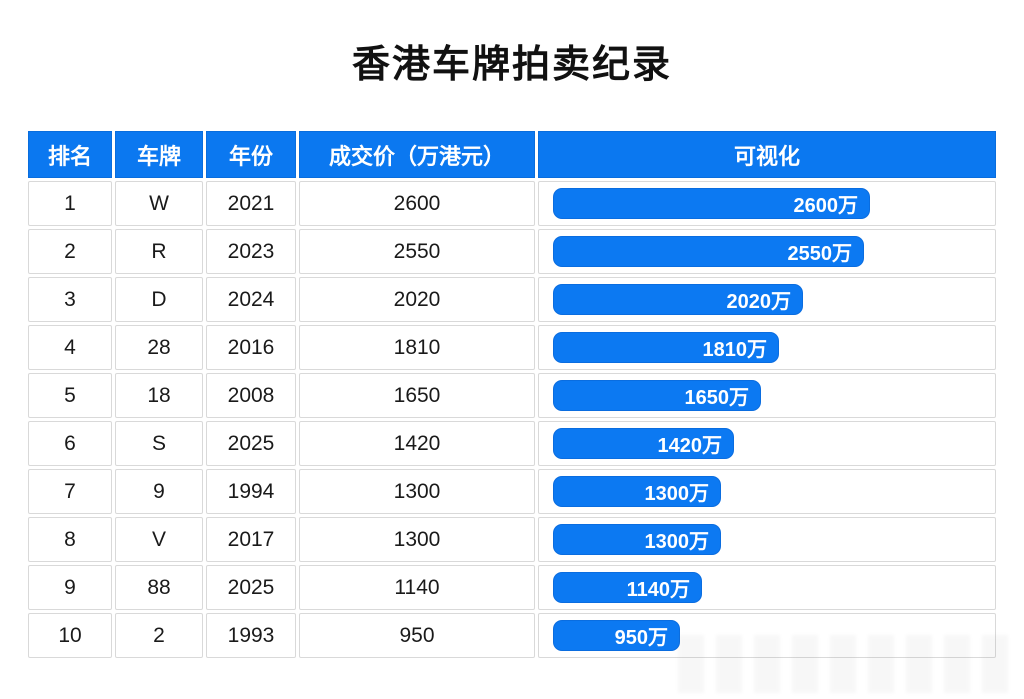 Image resolution: width=1024 pixels, height=699 pixels. What do you see at coordinates (678, 299) in the screenshot?
I see `value-bar: 2020万` at bounding box center [678, 299].